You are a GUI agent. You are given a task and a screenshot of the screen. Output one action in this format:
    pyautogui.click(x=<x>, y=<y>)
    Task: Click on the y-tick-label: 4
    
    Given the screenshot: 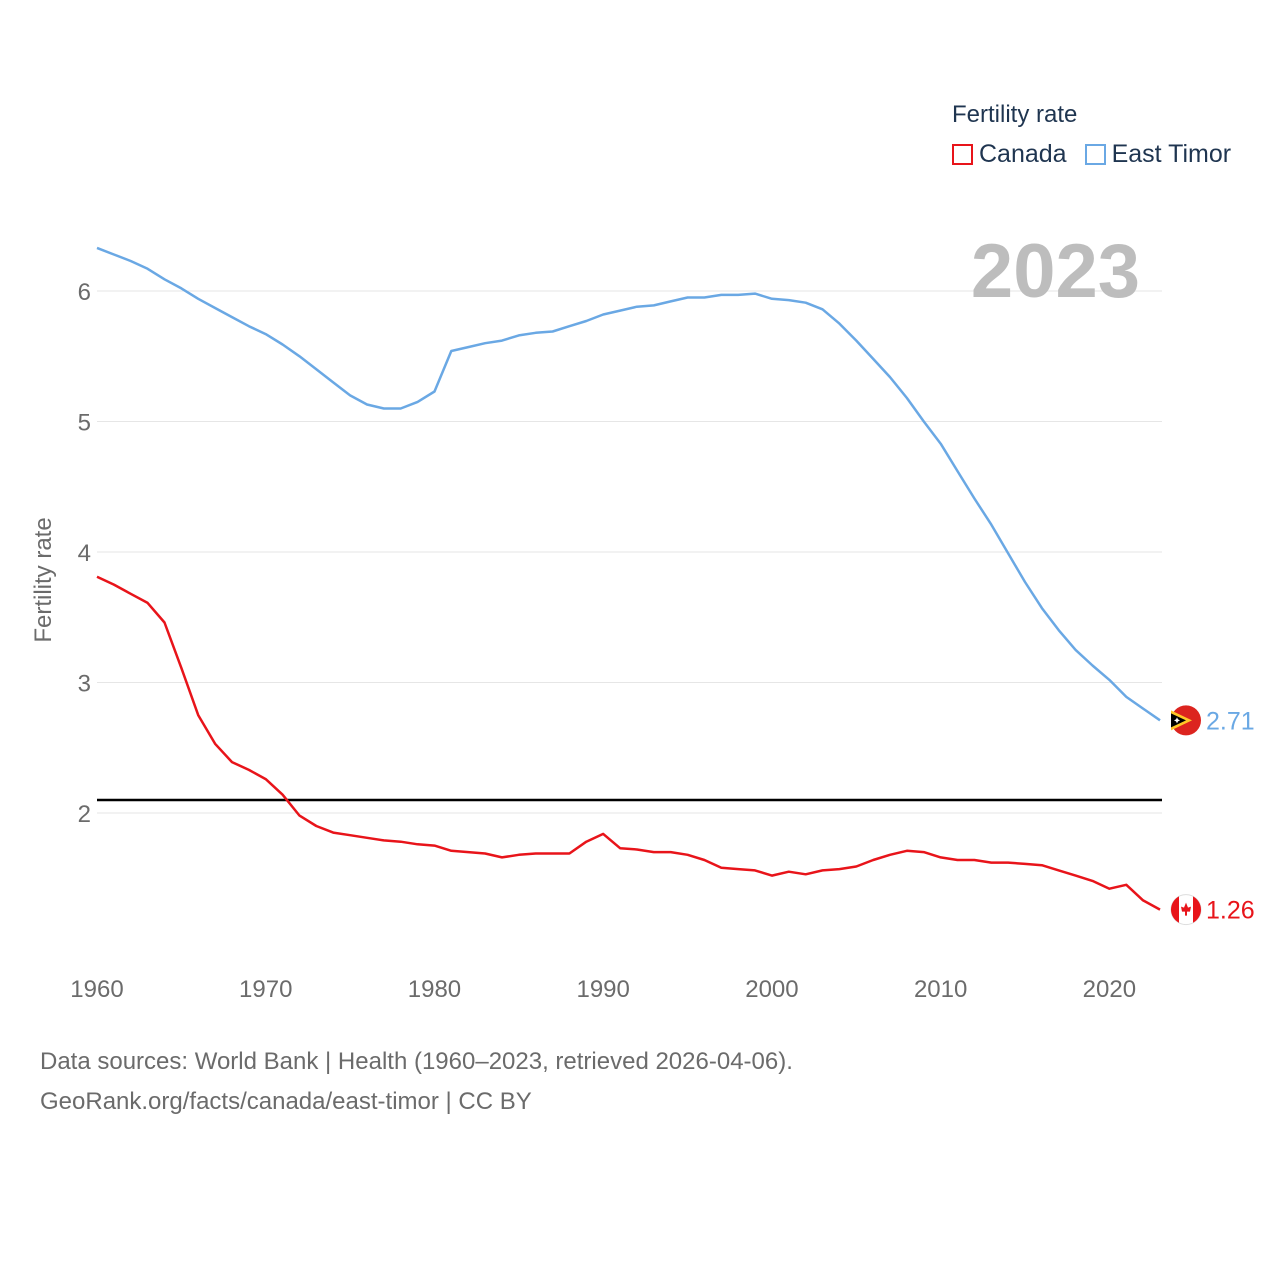 What is the action you would take?
    pyautogui.click(x=84, y=553)
    